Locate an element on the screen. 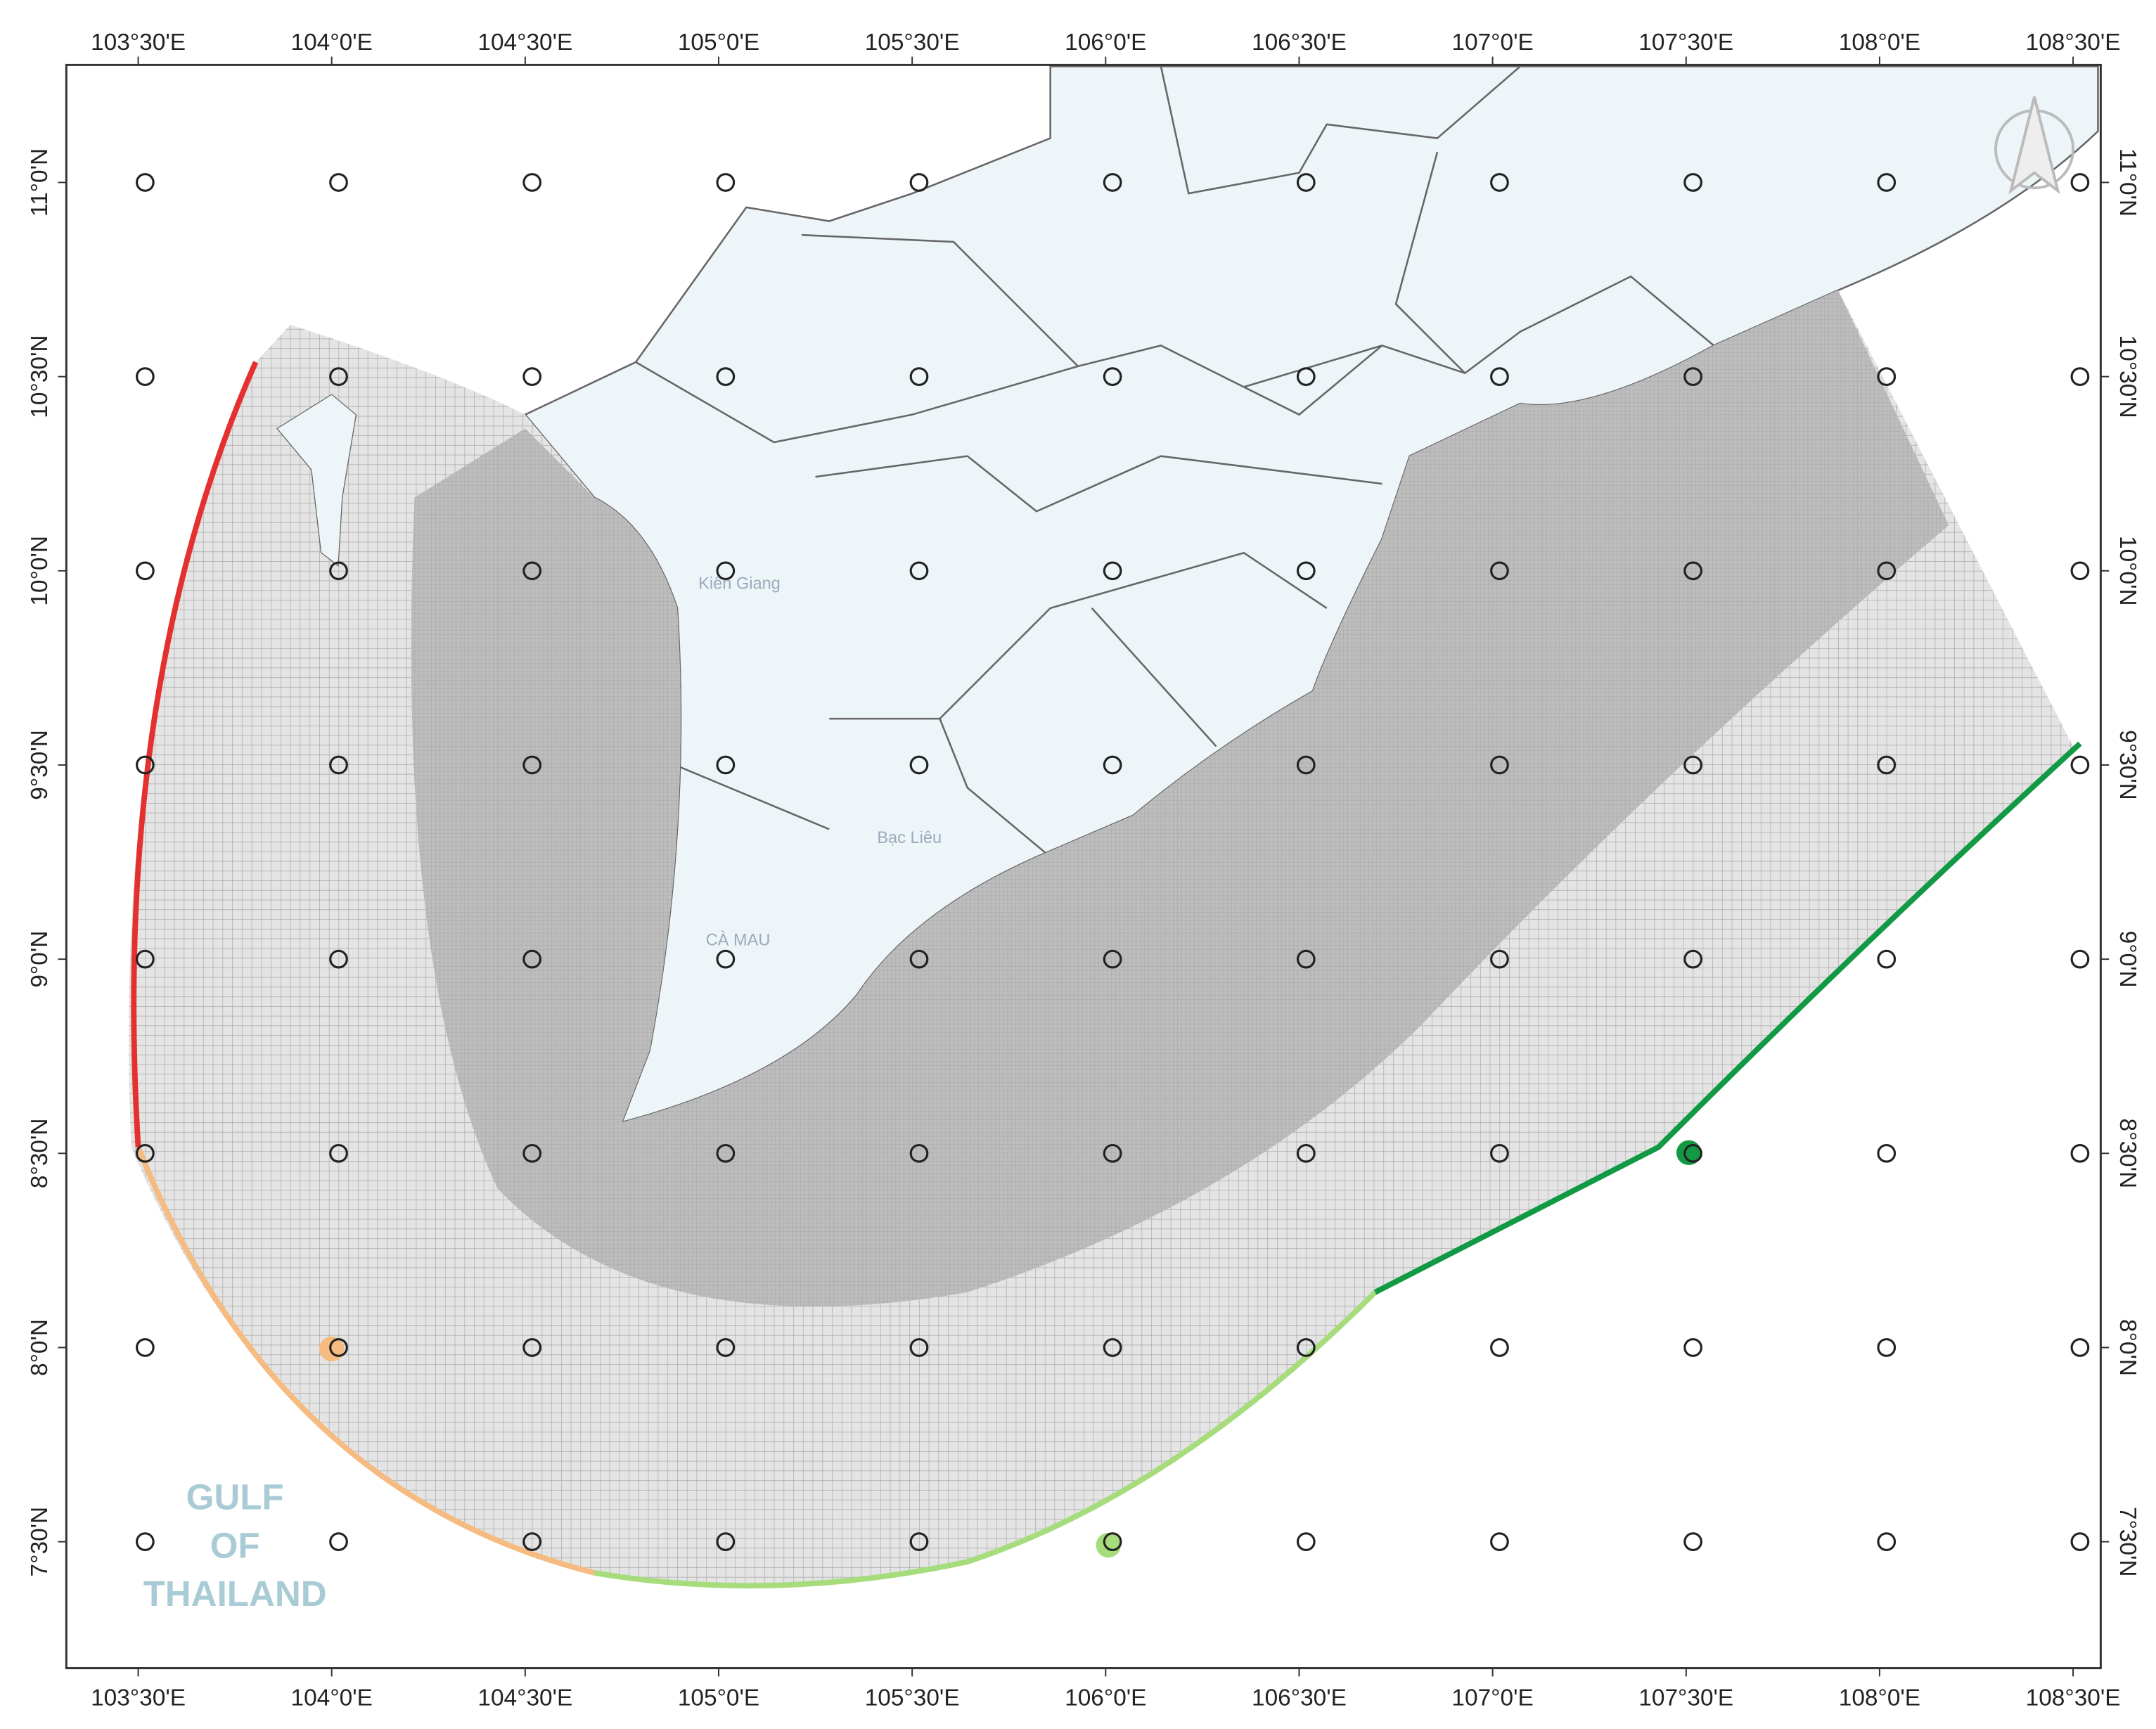  boundary-south is located at coordinates (985, 1439).